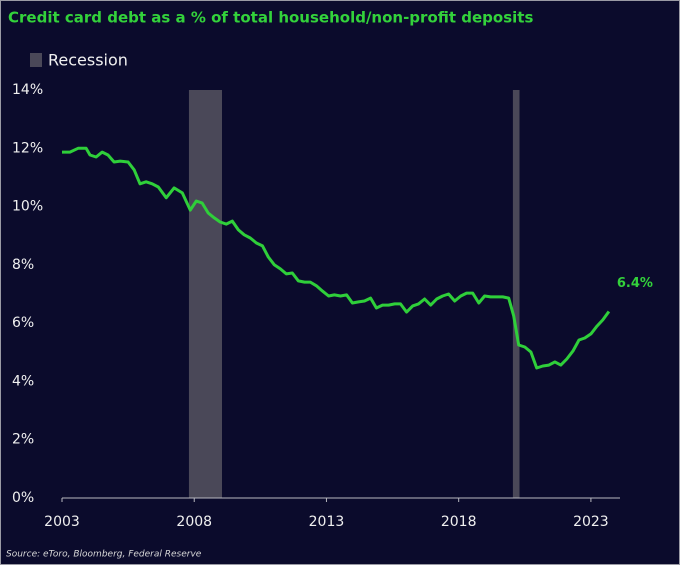  What do you see at coordinates (36, 60) in the screenshot?
I see `legend-swatch` at bounding box center [36, 60].